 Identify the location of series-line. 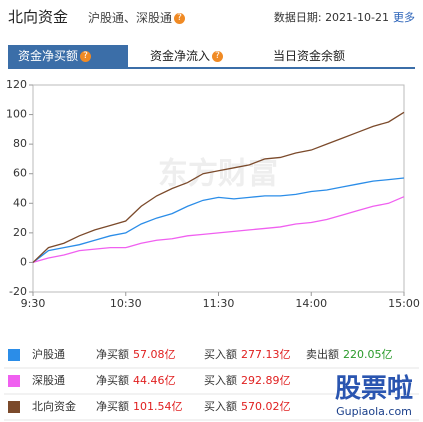
(218, 230).